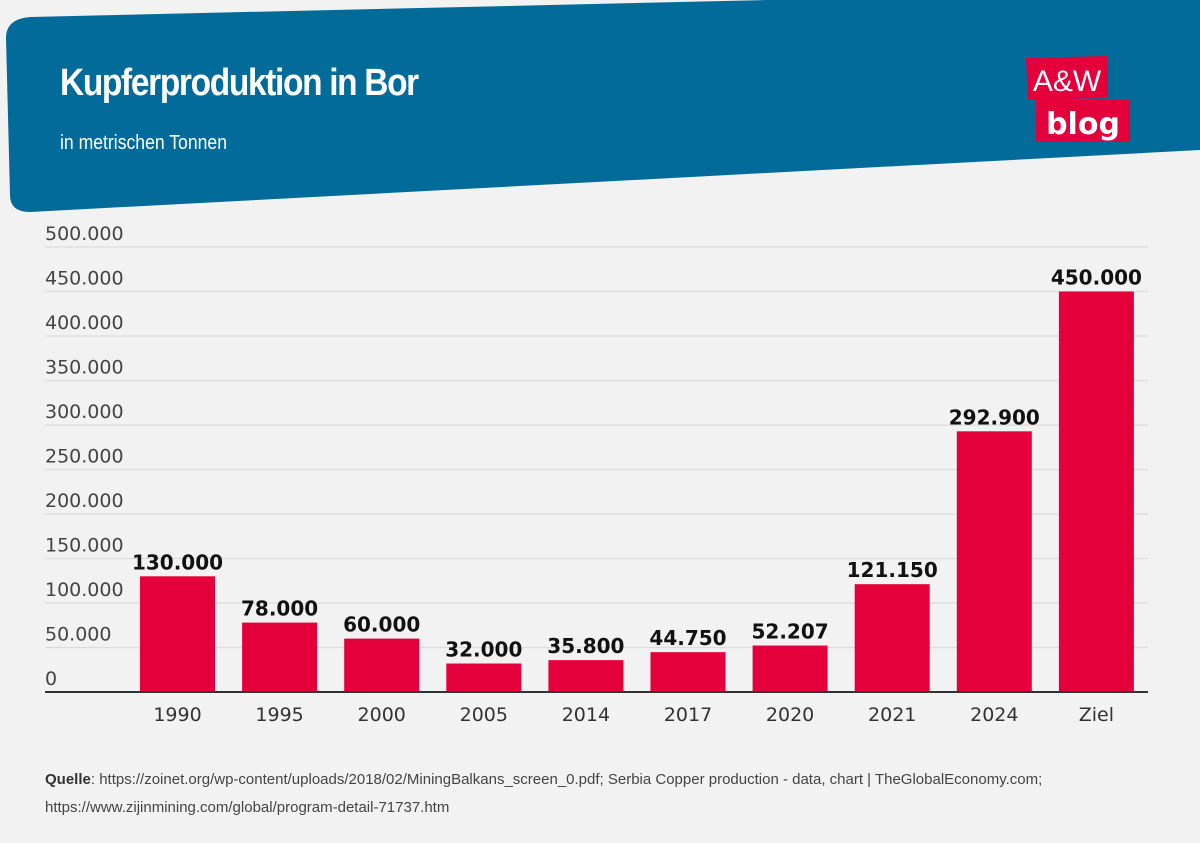 The image size is (1200, 843). I want to click on data-label: 44.750, so click(687, 638).